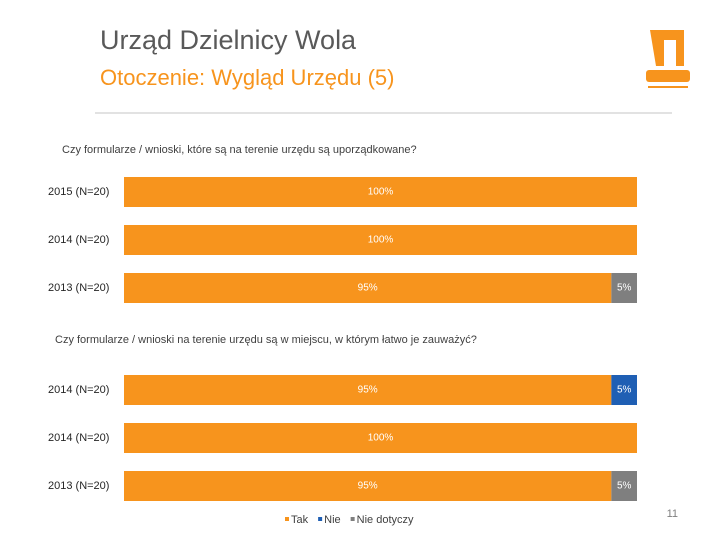  What do you see at coordinates (672, 514) in the screenshot?
I see `page-number: 11` at bounding box center [672, 514].